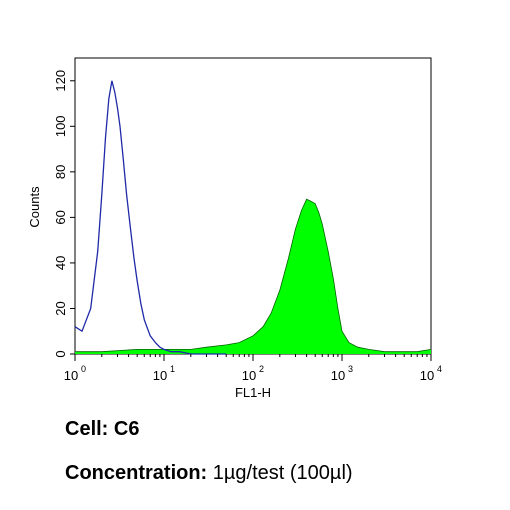 The height and width of the screenshot is (510, 510). What do you see at coordinates (439, 369) in the screenshot?
I see `x-tick-exponent: 4` at bounding box center [439, 369].